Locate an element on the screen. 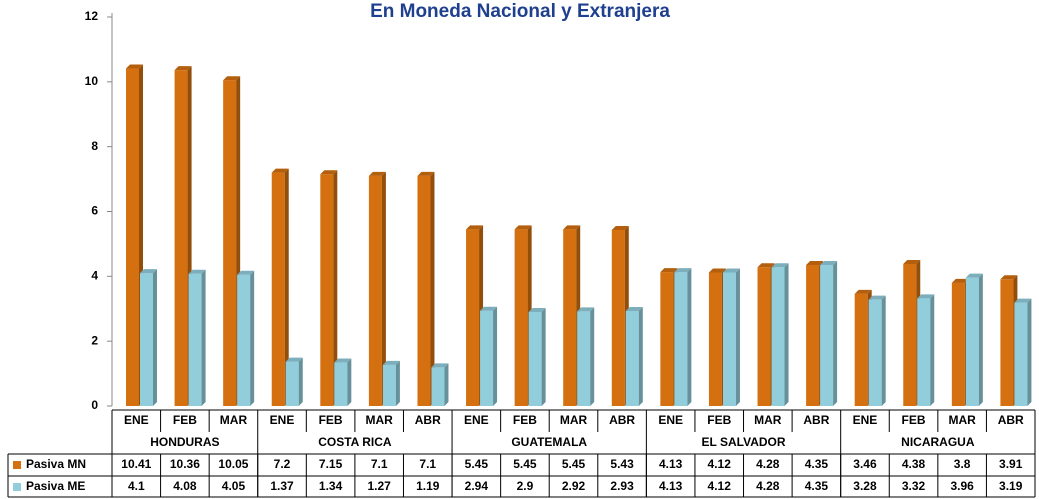  legend-label: Pasiva MN is located at coordinates (56, 464).